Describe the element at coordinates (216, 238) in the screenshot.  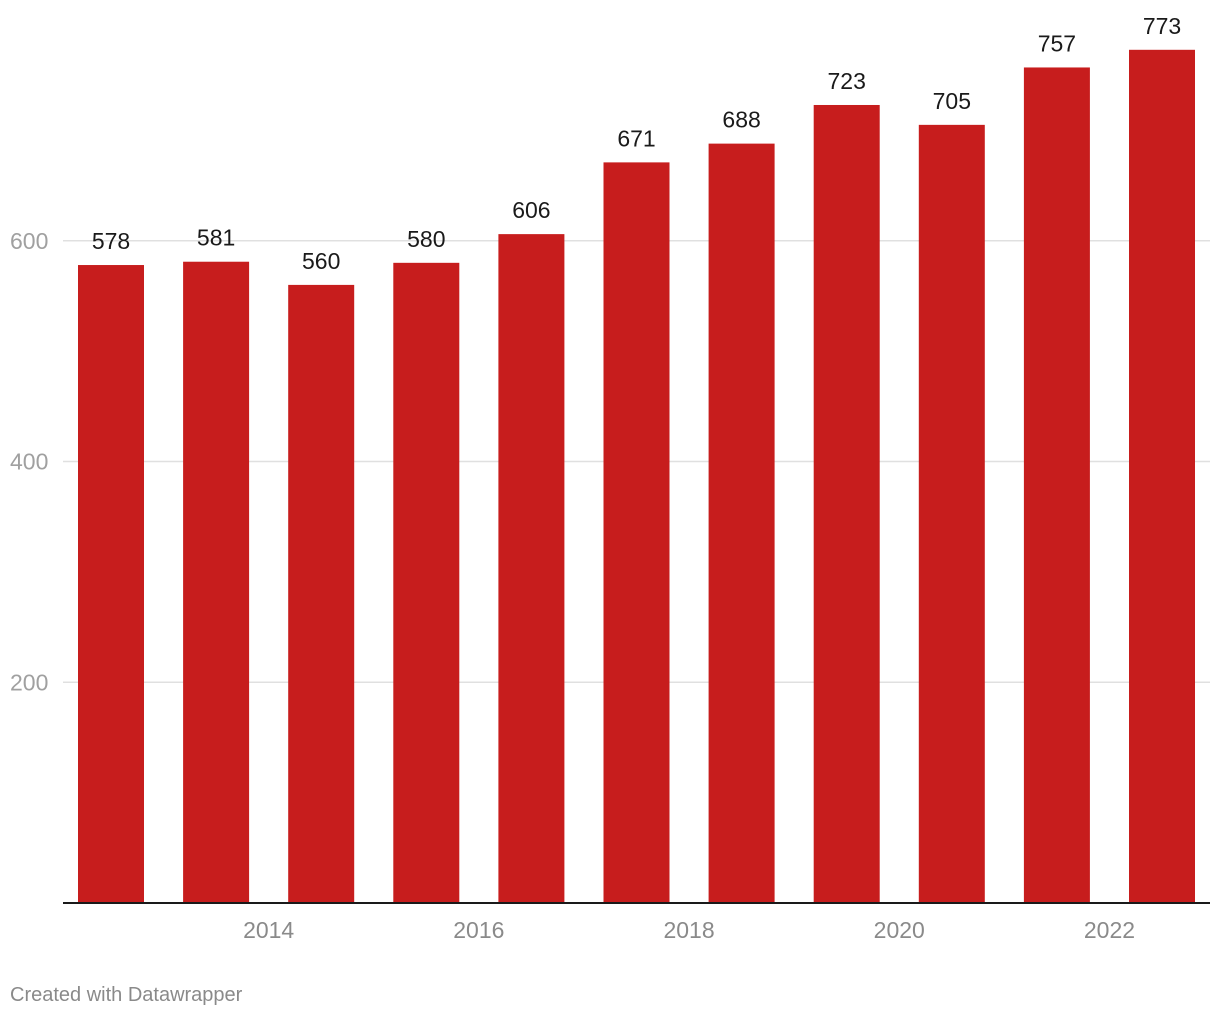
I see `bar-value-label: 581` at that location.